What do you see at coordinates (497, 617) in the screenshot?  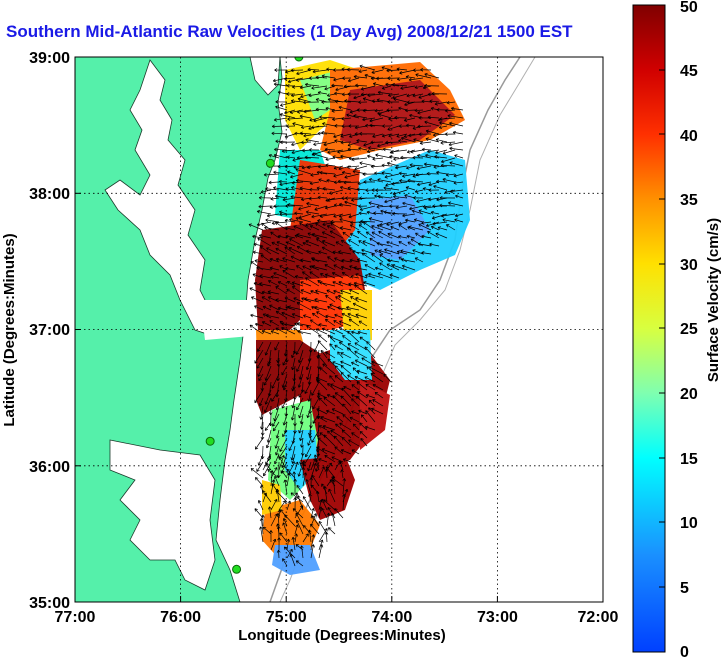 I see `x-tick-label: 73:00` at bounding box center [497, 617].